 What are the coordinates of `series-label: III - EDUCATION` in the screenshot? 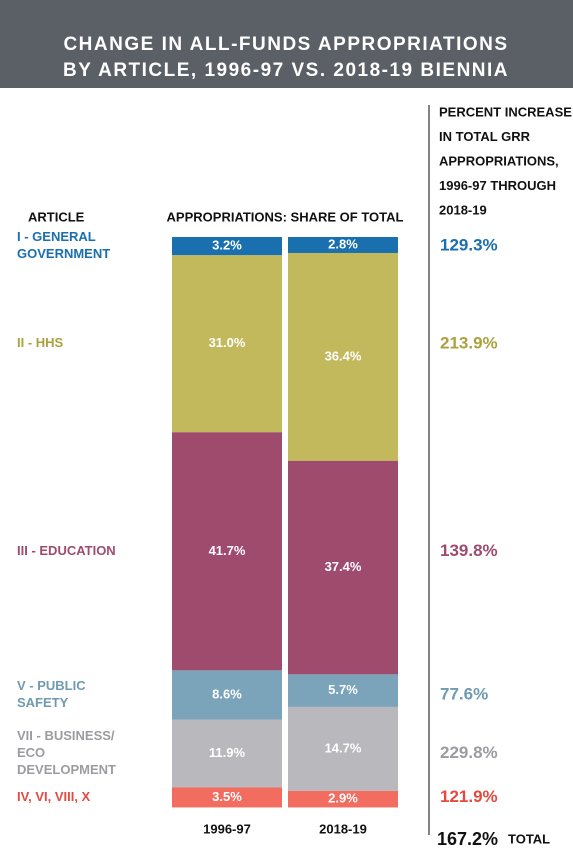 It's located at (66, 550).